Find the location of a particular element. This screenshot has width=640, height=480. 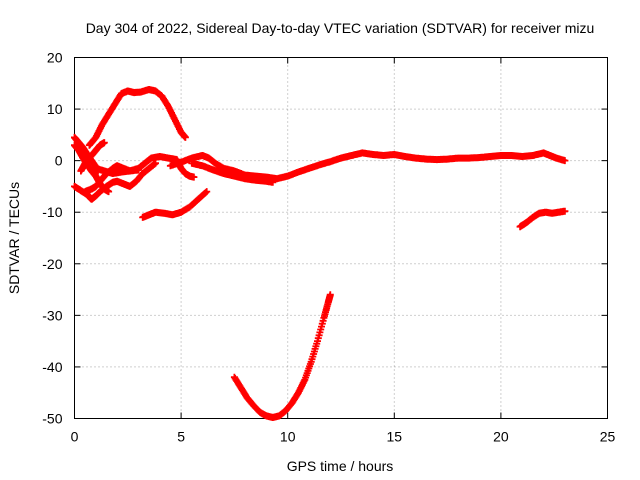

y-tick-label: 10 is located at coordinates (55, 109).